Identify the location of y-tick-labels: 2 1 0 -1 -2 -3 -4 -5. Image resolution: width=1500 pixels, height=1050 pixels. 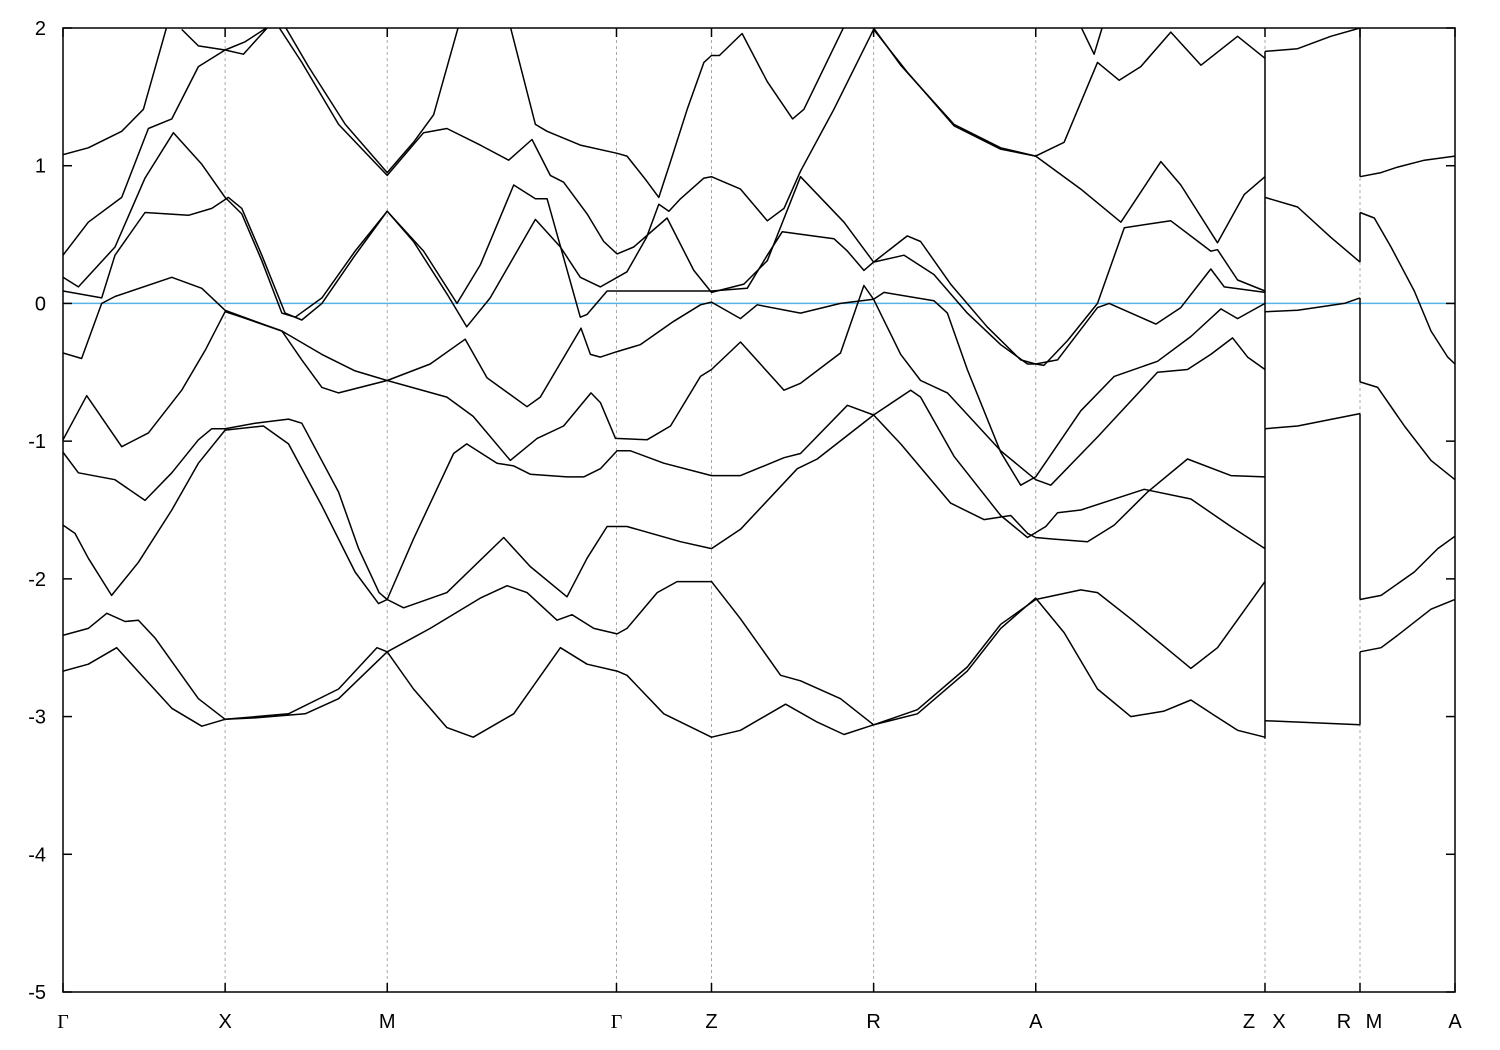
(37, 511).